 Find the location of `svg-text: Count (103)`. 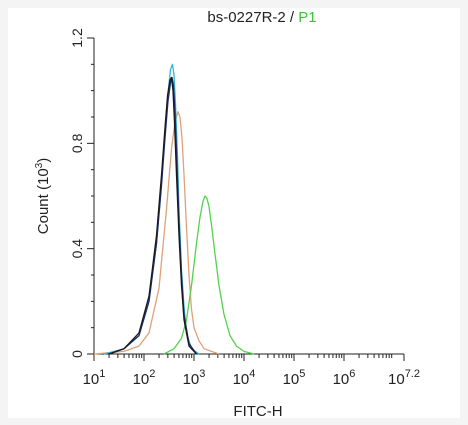

svg-text: Count (103) is located at coordinates (43, 196).